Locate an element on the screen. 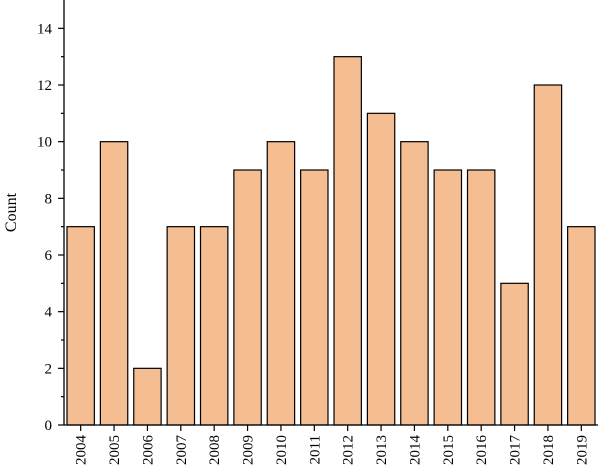 The width and height of the screenshot is (600, 476). bar-2017 is located at coordinates (514, 354).